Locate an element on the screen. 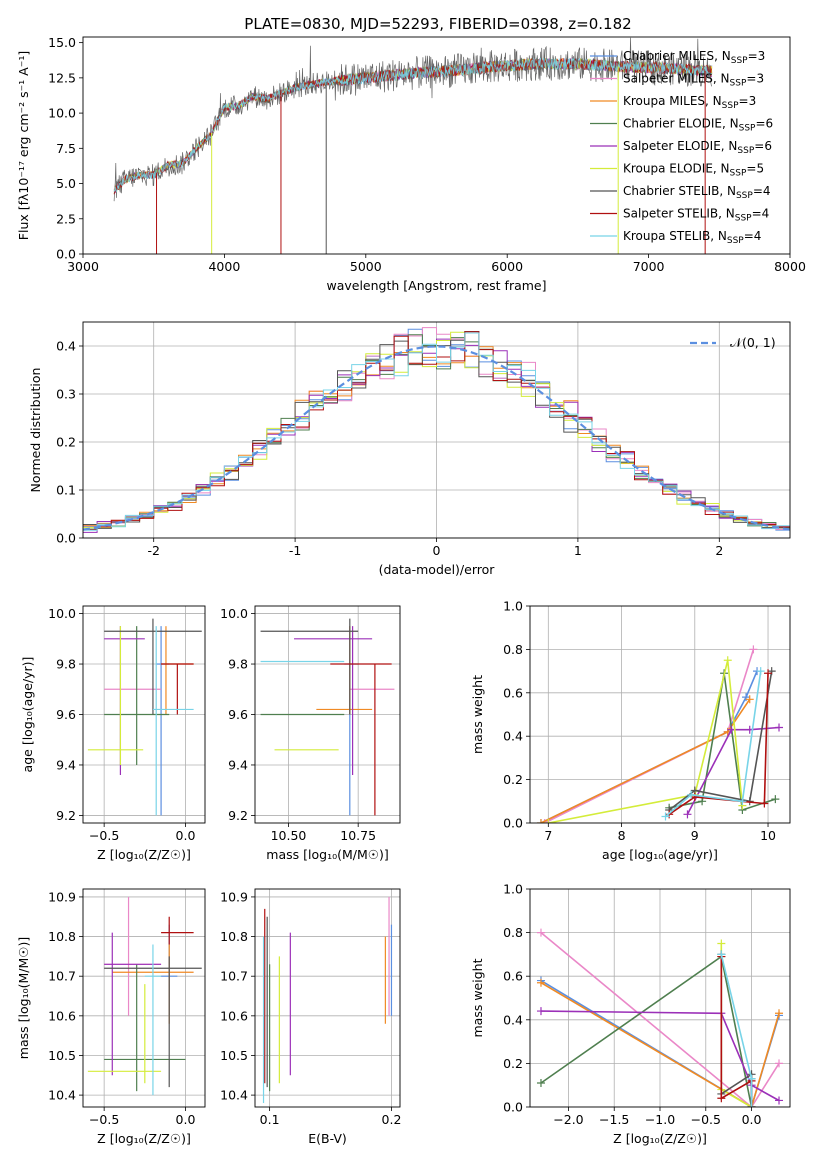  x-tick-label: 6000 is located at coordinates (507, 266).